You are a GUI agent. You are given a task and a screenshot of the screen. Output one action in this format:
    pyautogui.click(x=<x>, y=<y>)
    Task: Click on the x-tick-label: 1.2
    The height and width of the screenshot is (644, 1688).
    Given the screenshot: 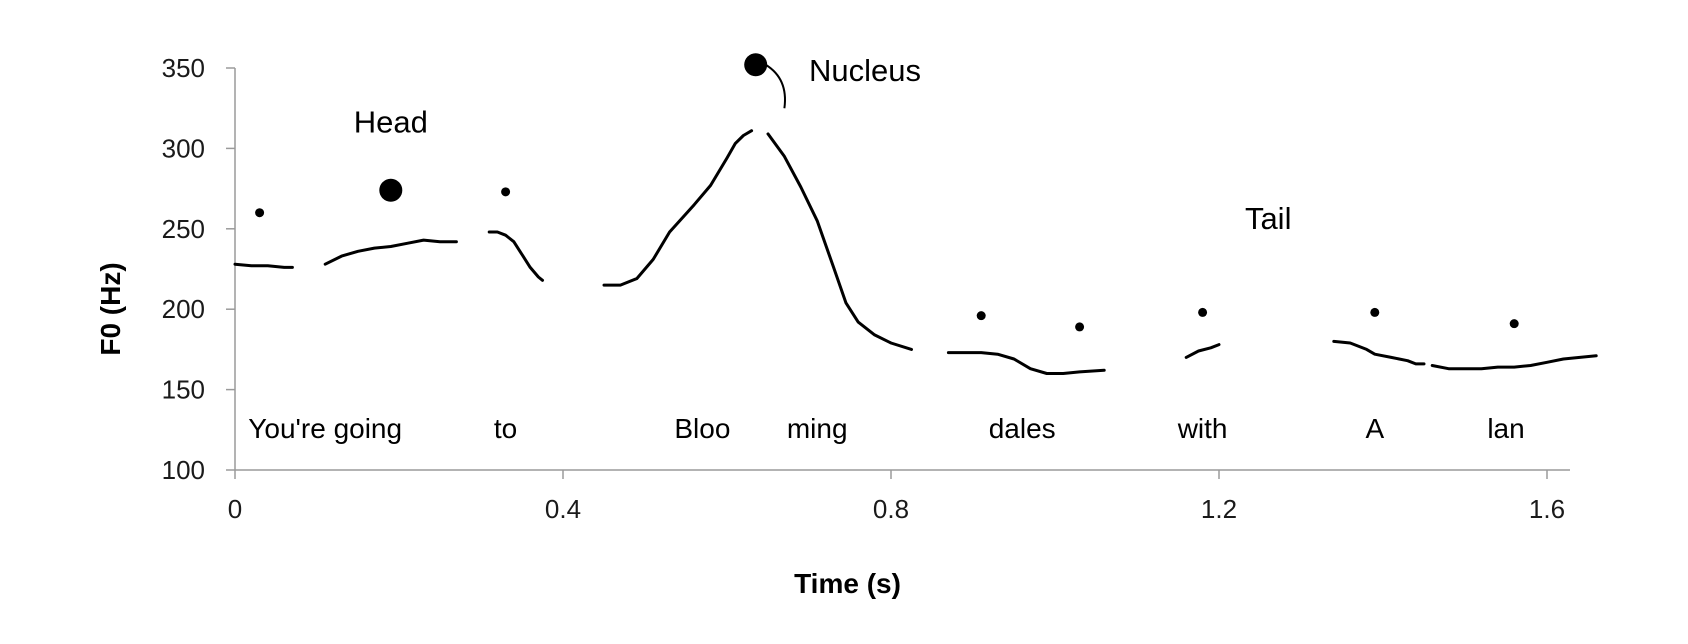 What is the action you would take?
    pyautogui.click(x=1219, y=509)
    